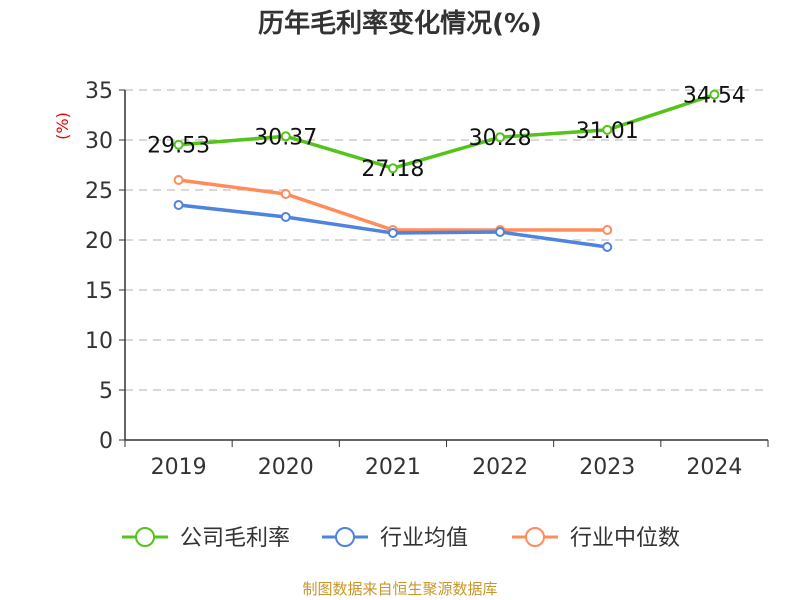 This screenshot has width=800, height=600. I want to click on x-tick-label: 2019, so click(179, 467).